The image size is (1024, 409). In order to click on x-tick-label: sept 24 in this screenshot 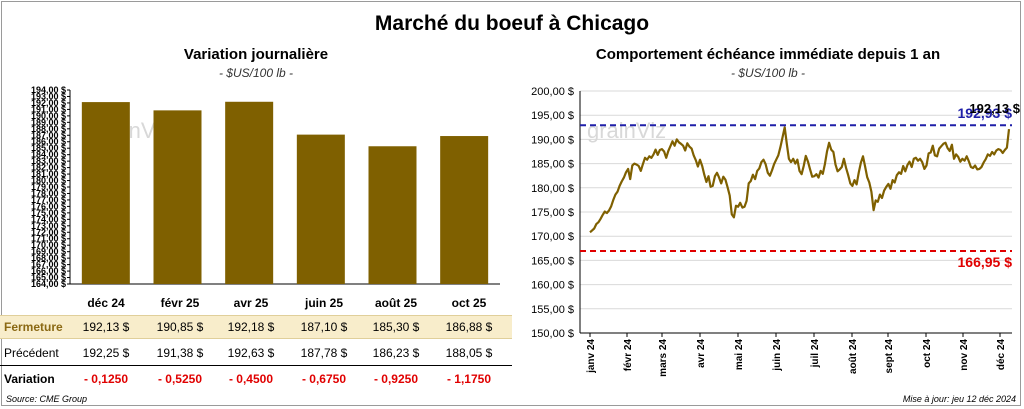, I will do `click(889, 356)`.